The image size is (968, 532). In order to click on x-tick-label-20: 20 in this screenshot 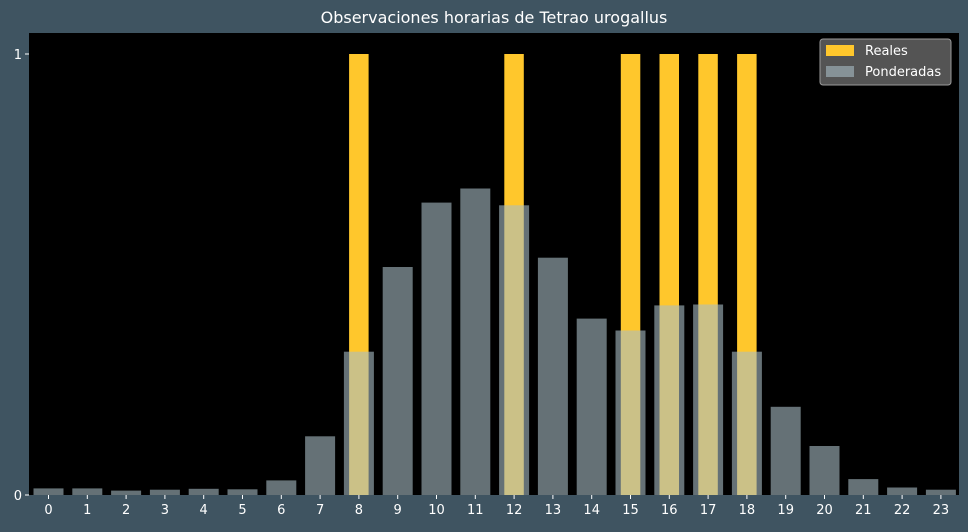, I will do `click(824, 510)`.